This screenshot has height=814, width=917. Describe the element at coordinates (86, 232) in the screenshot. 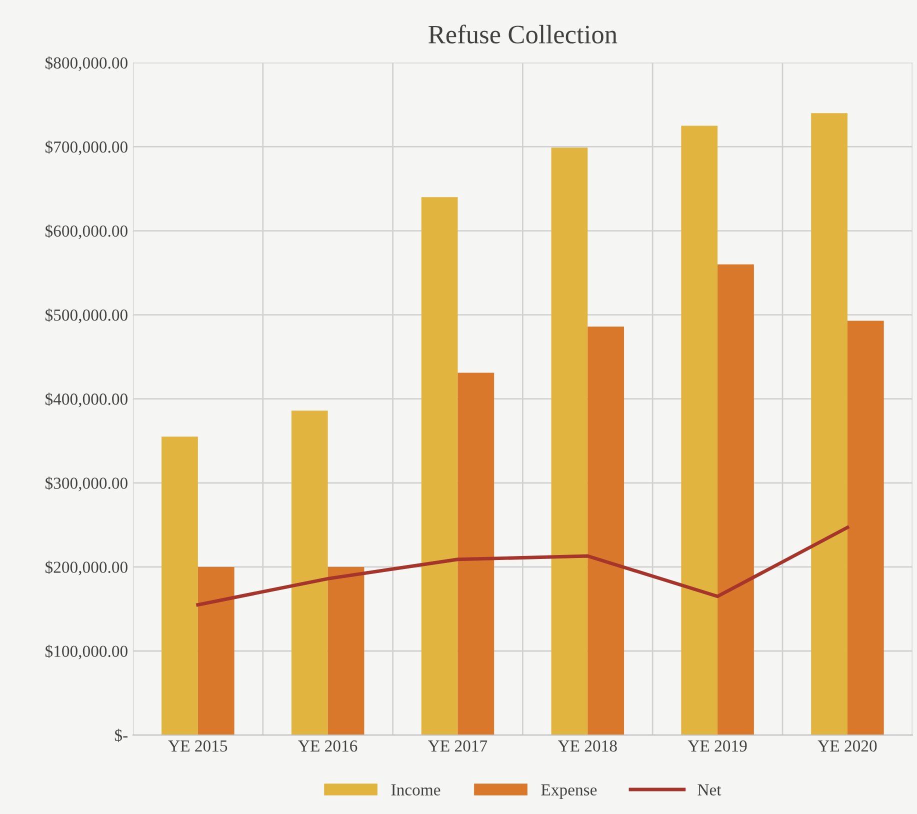

I see `y-tick-label: $600,000.00` at that location.